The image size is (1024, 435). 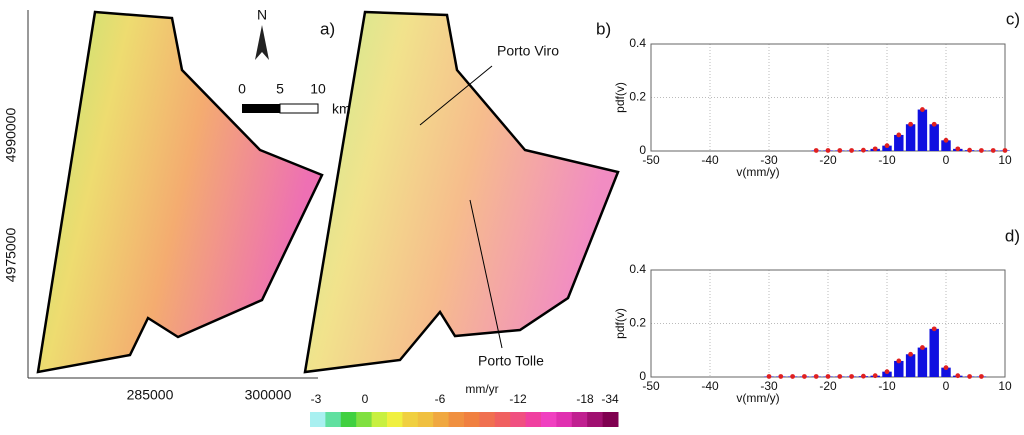 What do you see at coordinates (1013, 18) in the screenshot?
I see `panel-label: c)` at bounding box center [1013, 18].